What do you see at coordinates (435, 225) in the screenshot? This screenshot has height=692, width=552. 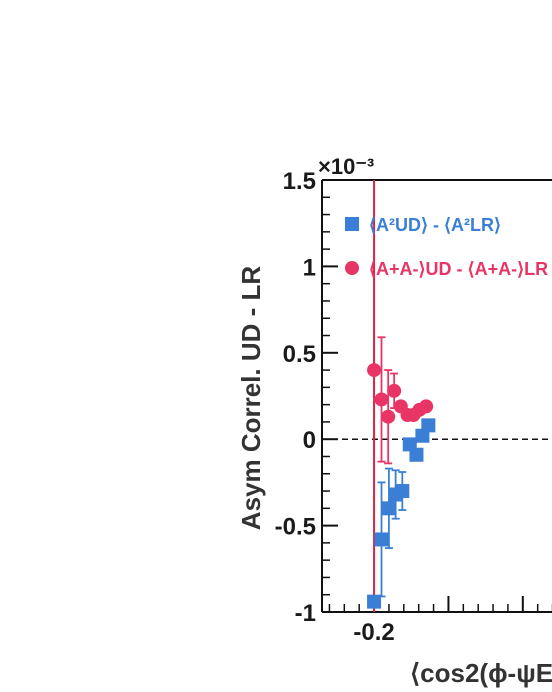 I see `legend-label: ⟨A²UD⟩ - ⟨A²LR⟩` at bounding box center [435, 225].